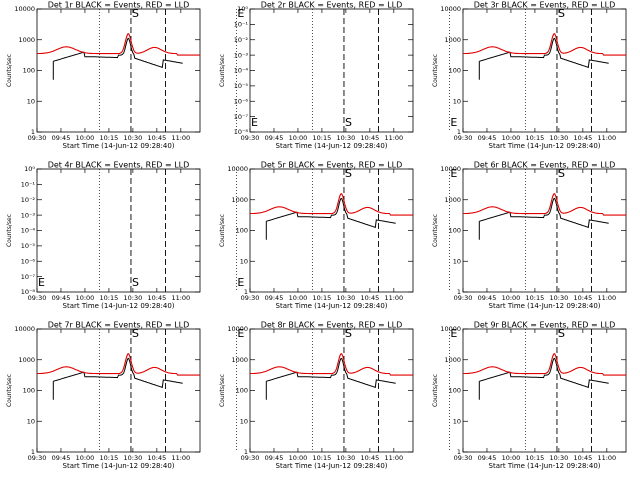  What do you see at coordinates (545, 5) in the screenshot?
I see `panel-title: Det 3r BLACK = Events, RED = LLD` at bounding box center [545, 5].